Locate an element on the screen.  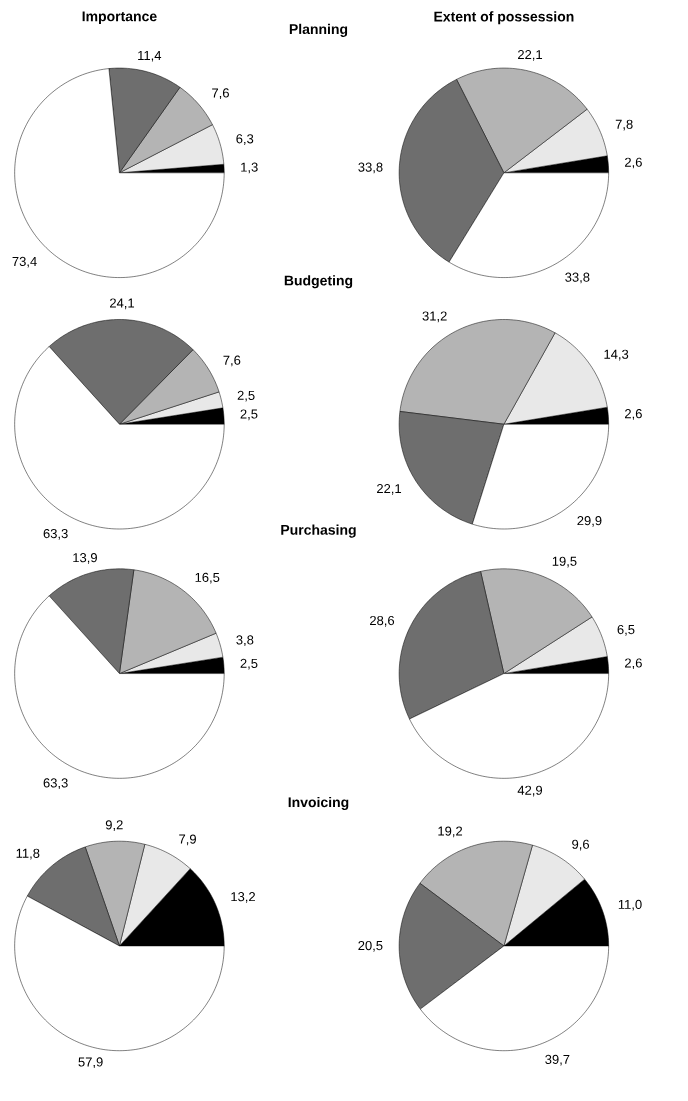
data-label: 9,6 is located at coordinates (581, 845).